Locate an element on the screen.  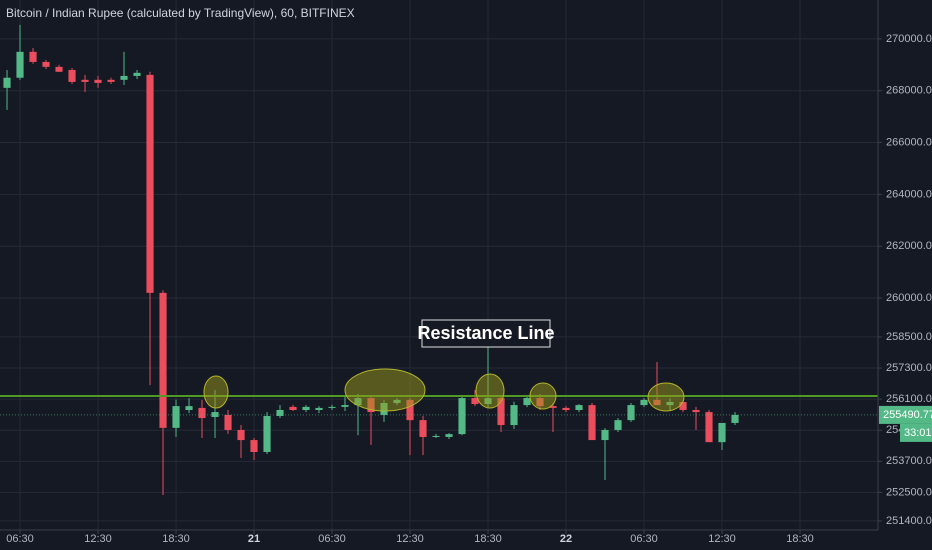
last-price-label: 255490.77 is located at coordinates (907, 415).